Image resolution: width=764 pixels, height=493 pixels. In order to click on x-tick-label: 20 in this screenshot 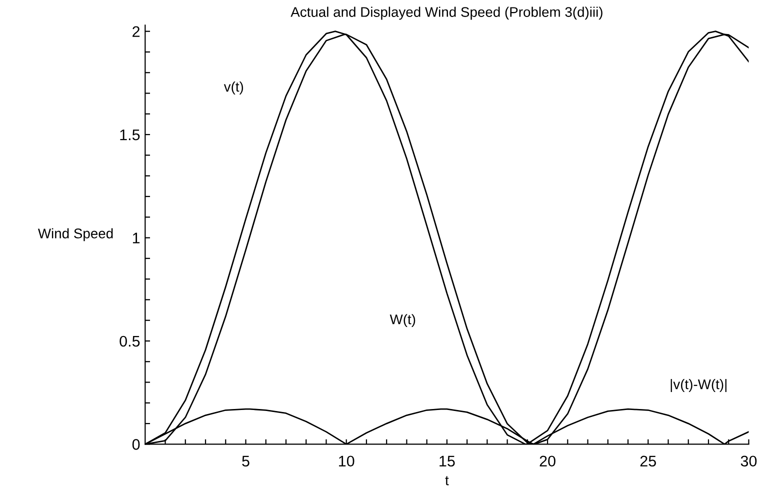, I will do `click(548, 461)`.